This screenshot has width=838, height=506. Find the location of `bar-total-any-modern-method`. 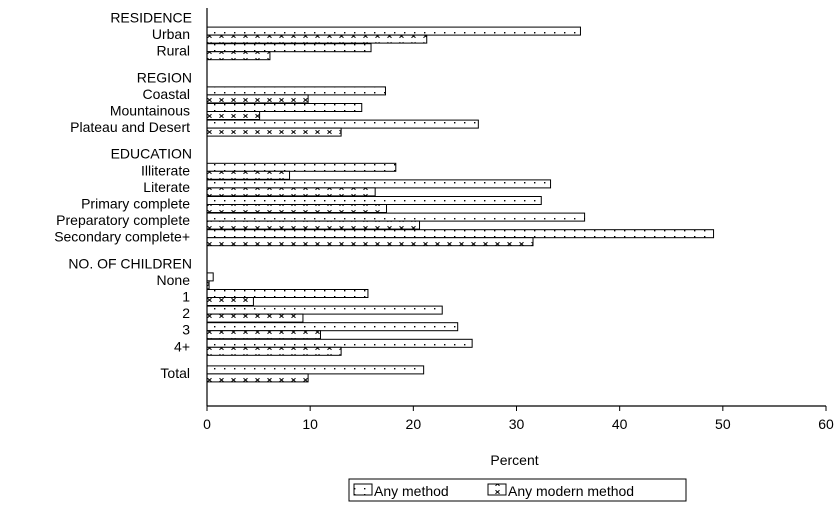

bar-total-any-modern-method is located at coordinates (257, 378).